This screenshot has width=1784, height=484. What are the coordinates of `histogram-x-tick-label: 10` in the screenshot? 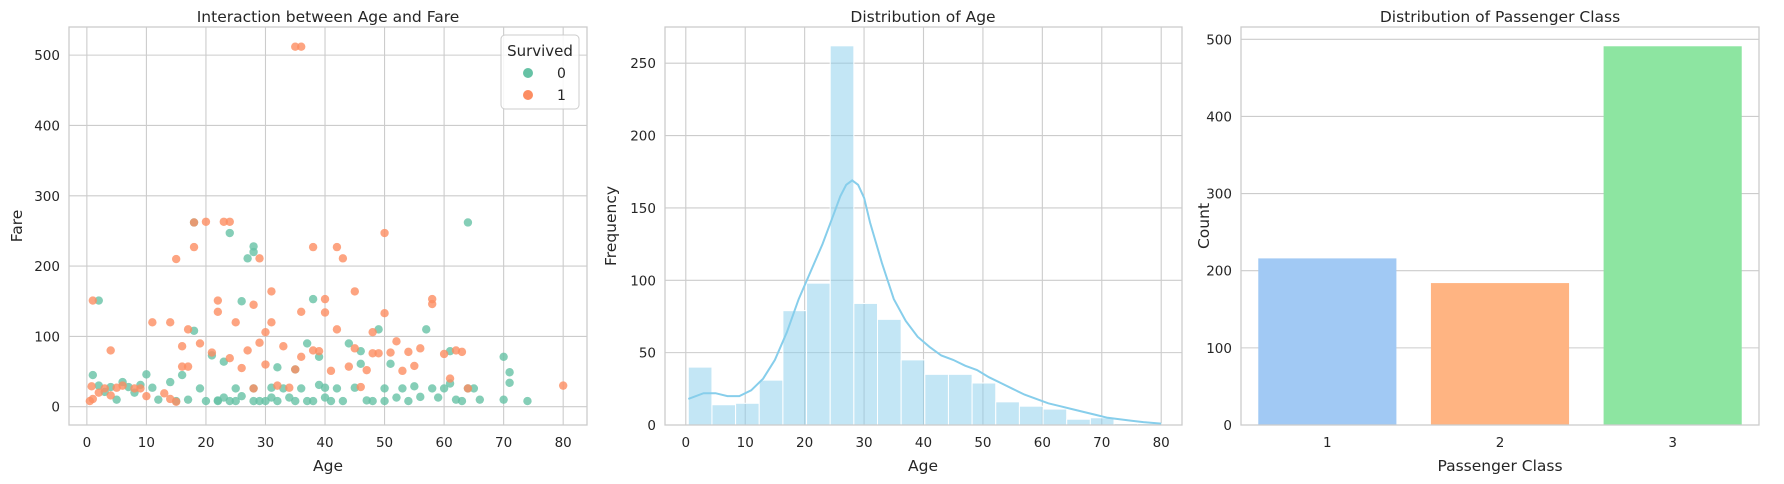 It's located at (745, 443).